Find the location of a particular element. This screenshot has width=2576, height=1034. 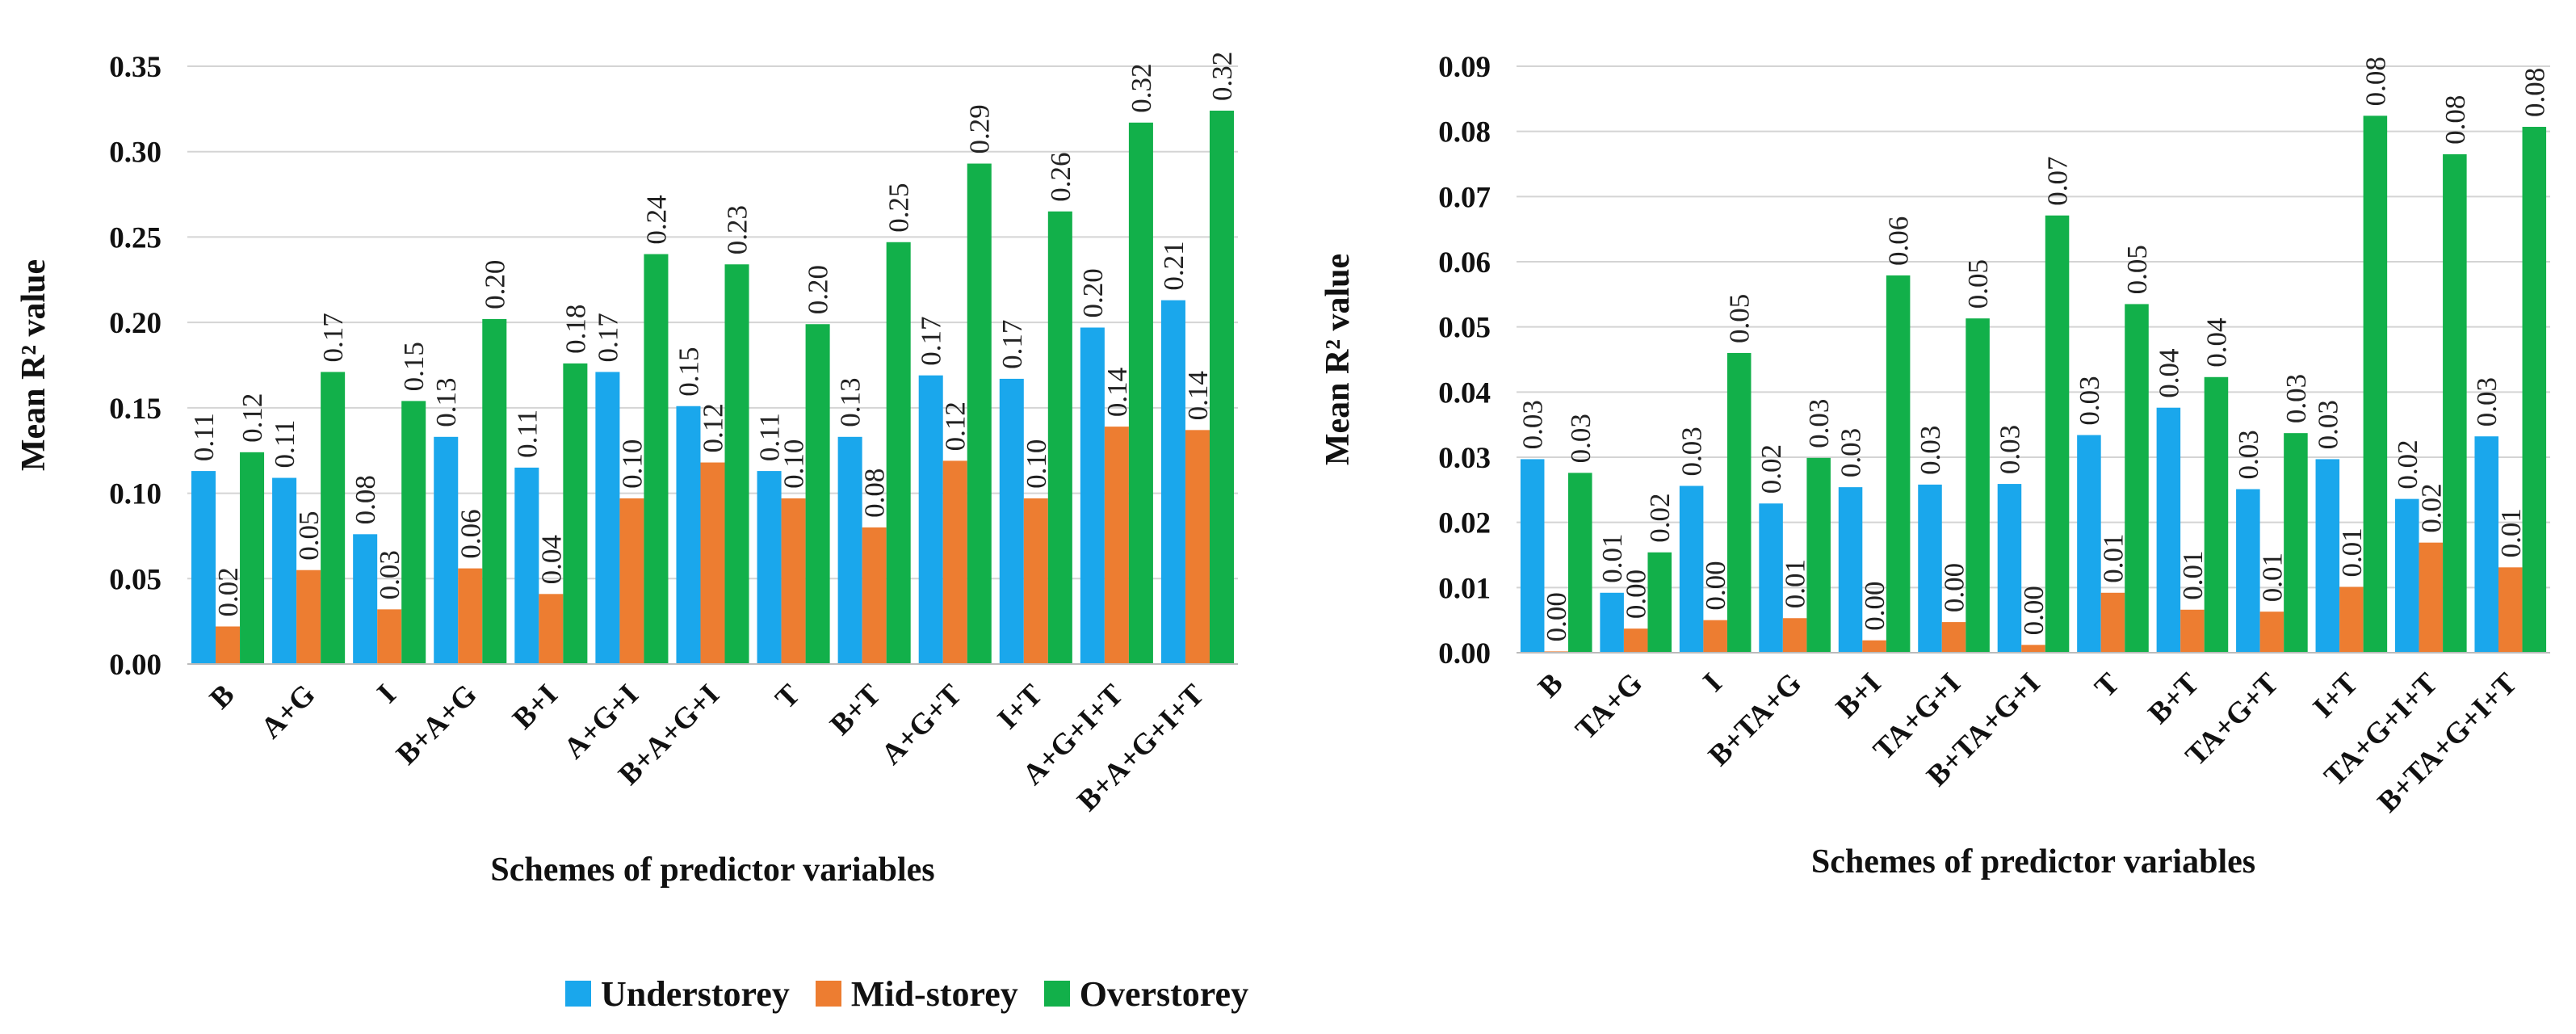

bar-understorey-t is located at coordinates (2089, 544).